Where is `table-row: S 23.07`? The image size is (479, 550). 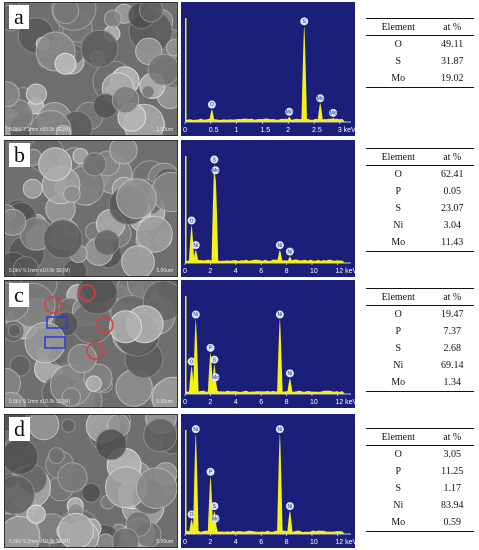
table-row: S 23.07 is located at coordinates (420, 208).